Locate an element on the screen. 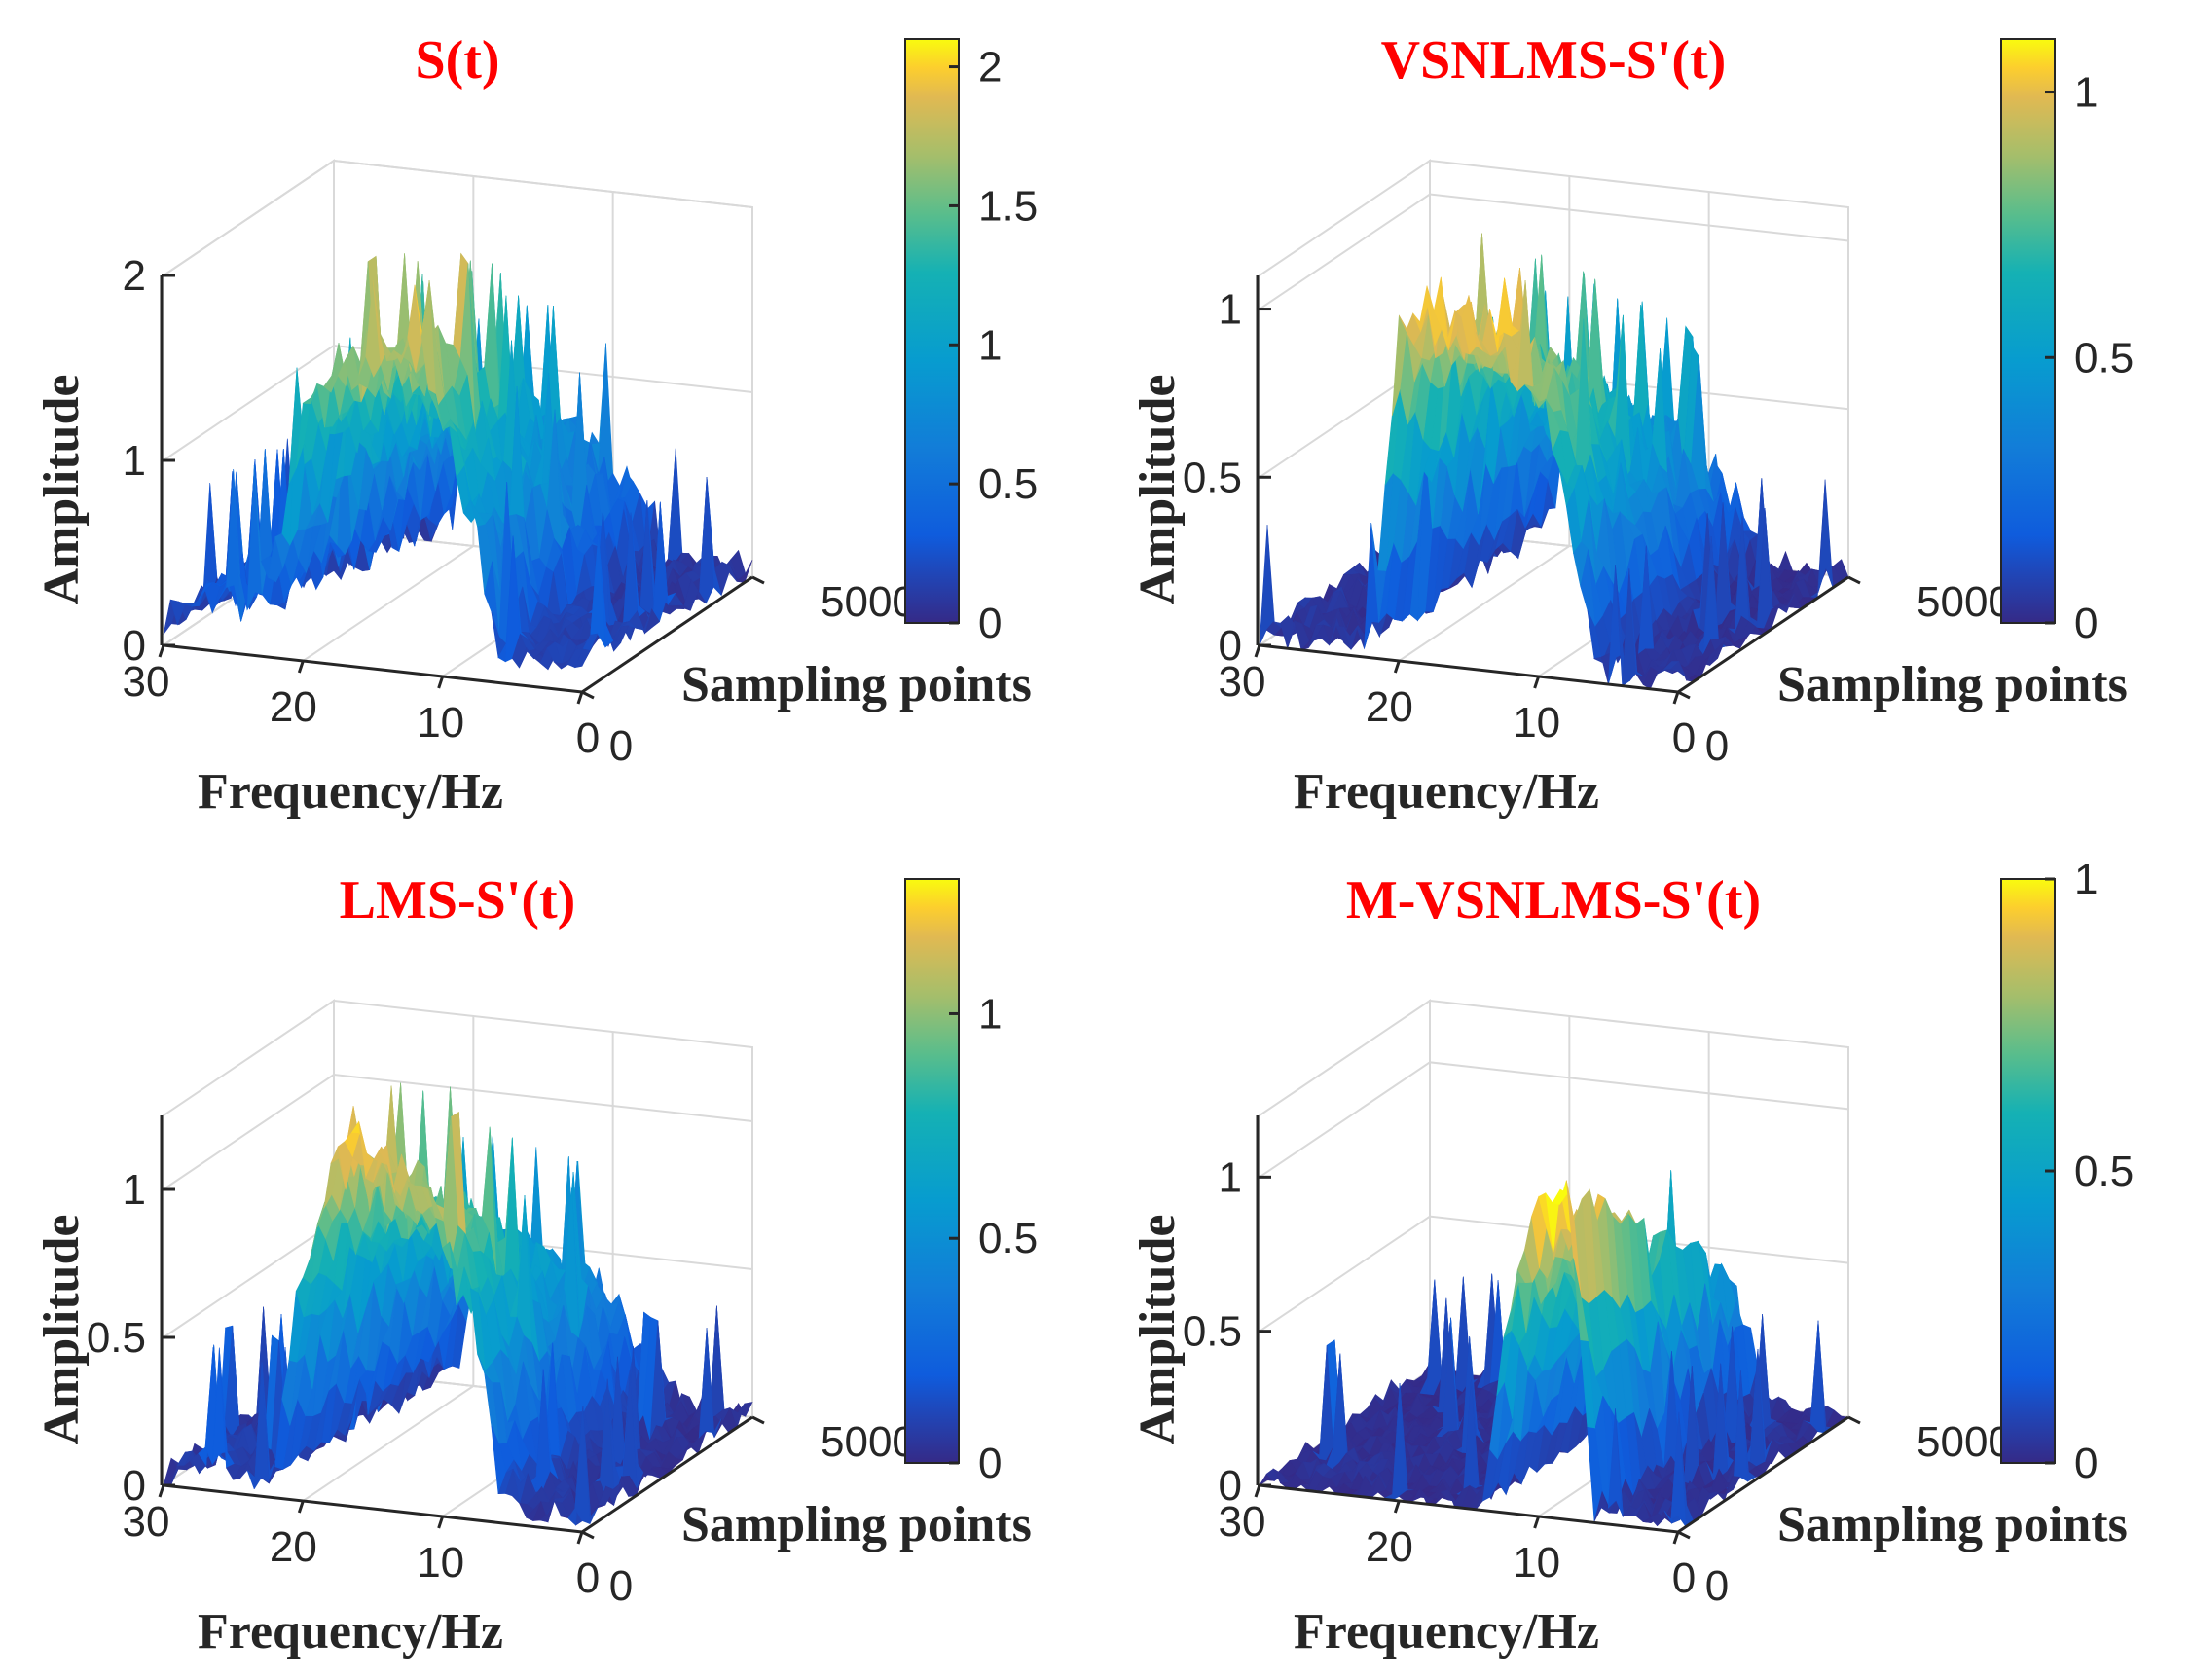 Image resolution: width=2192 pixels, height=1680 pixels. colorbar-tick-label: 1.5 is located at coordinates (1008, 206).